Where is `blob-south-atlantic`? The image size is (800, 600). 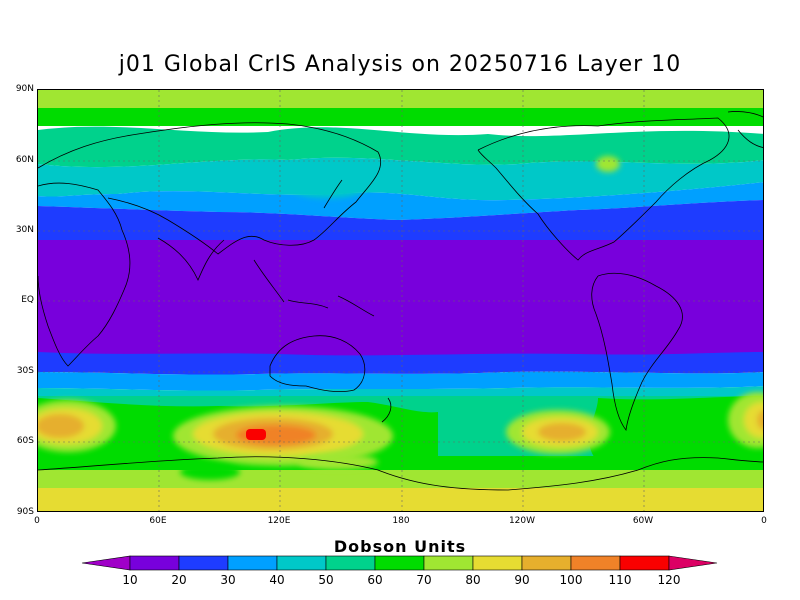 blob-south-atlantic is located at coordinates (77, 426).